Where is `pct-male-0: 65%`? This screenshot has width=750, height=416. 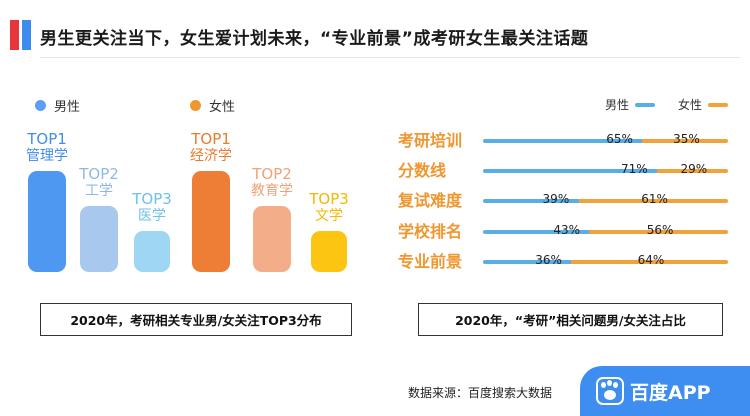
pct-male-0: 65% is located at coordinates (619, 139).